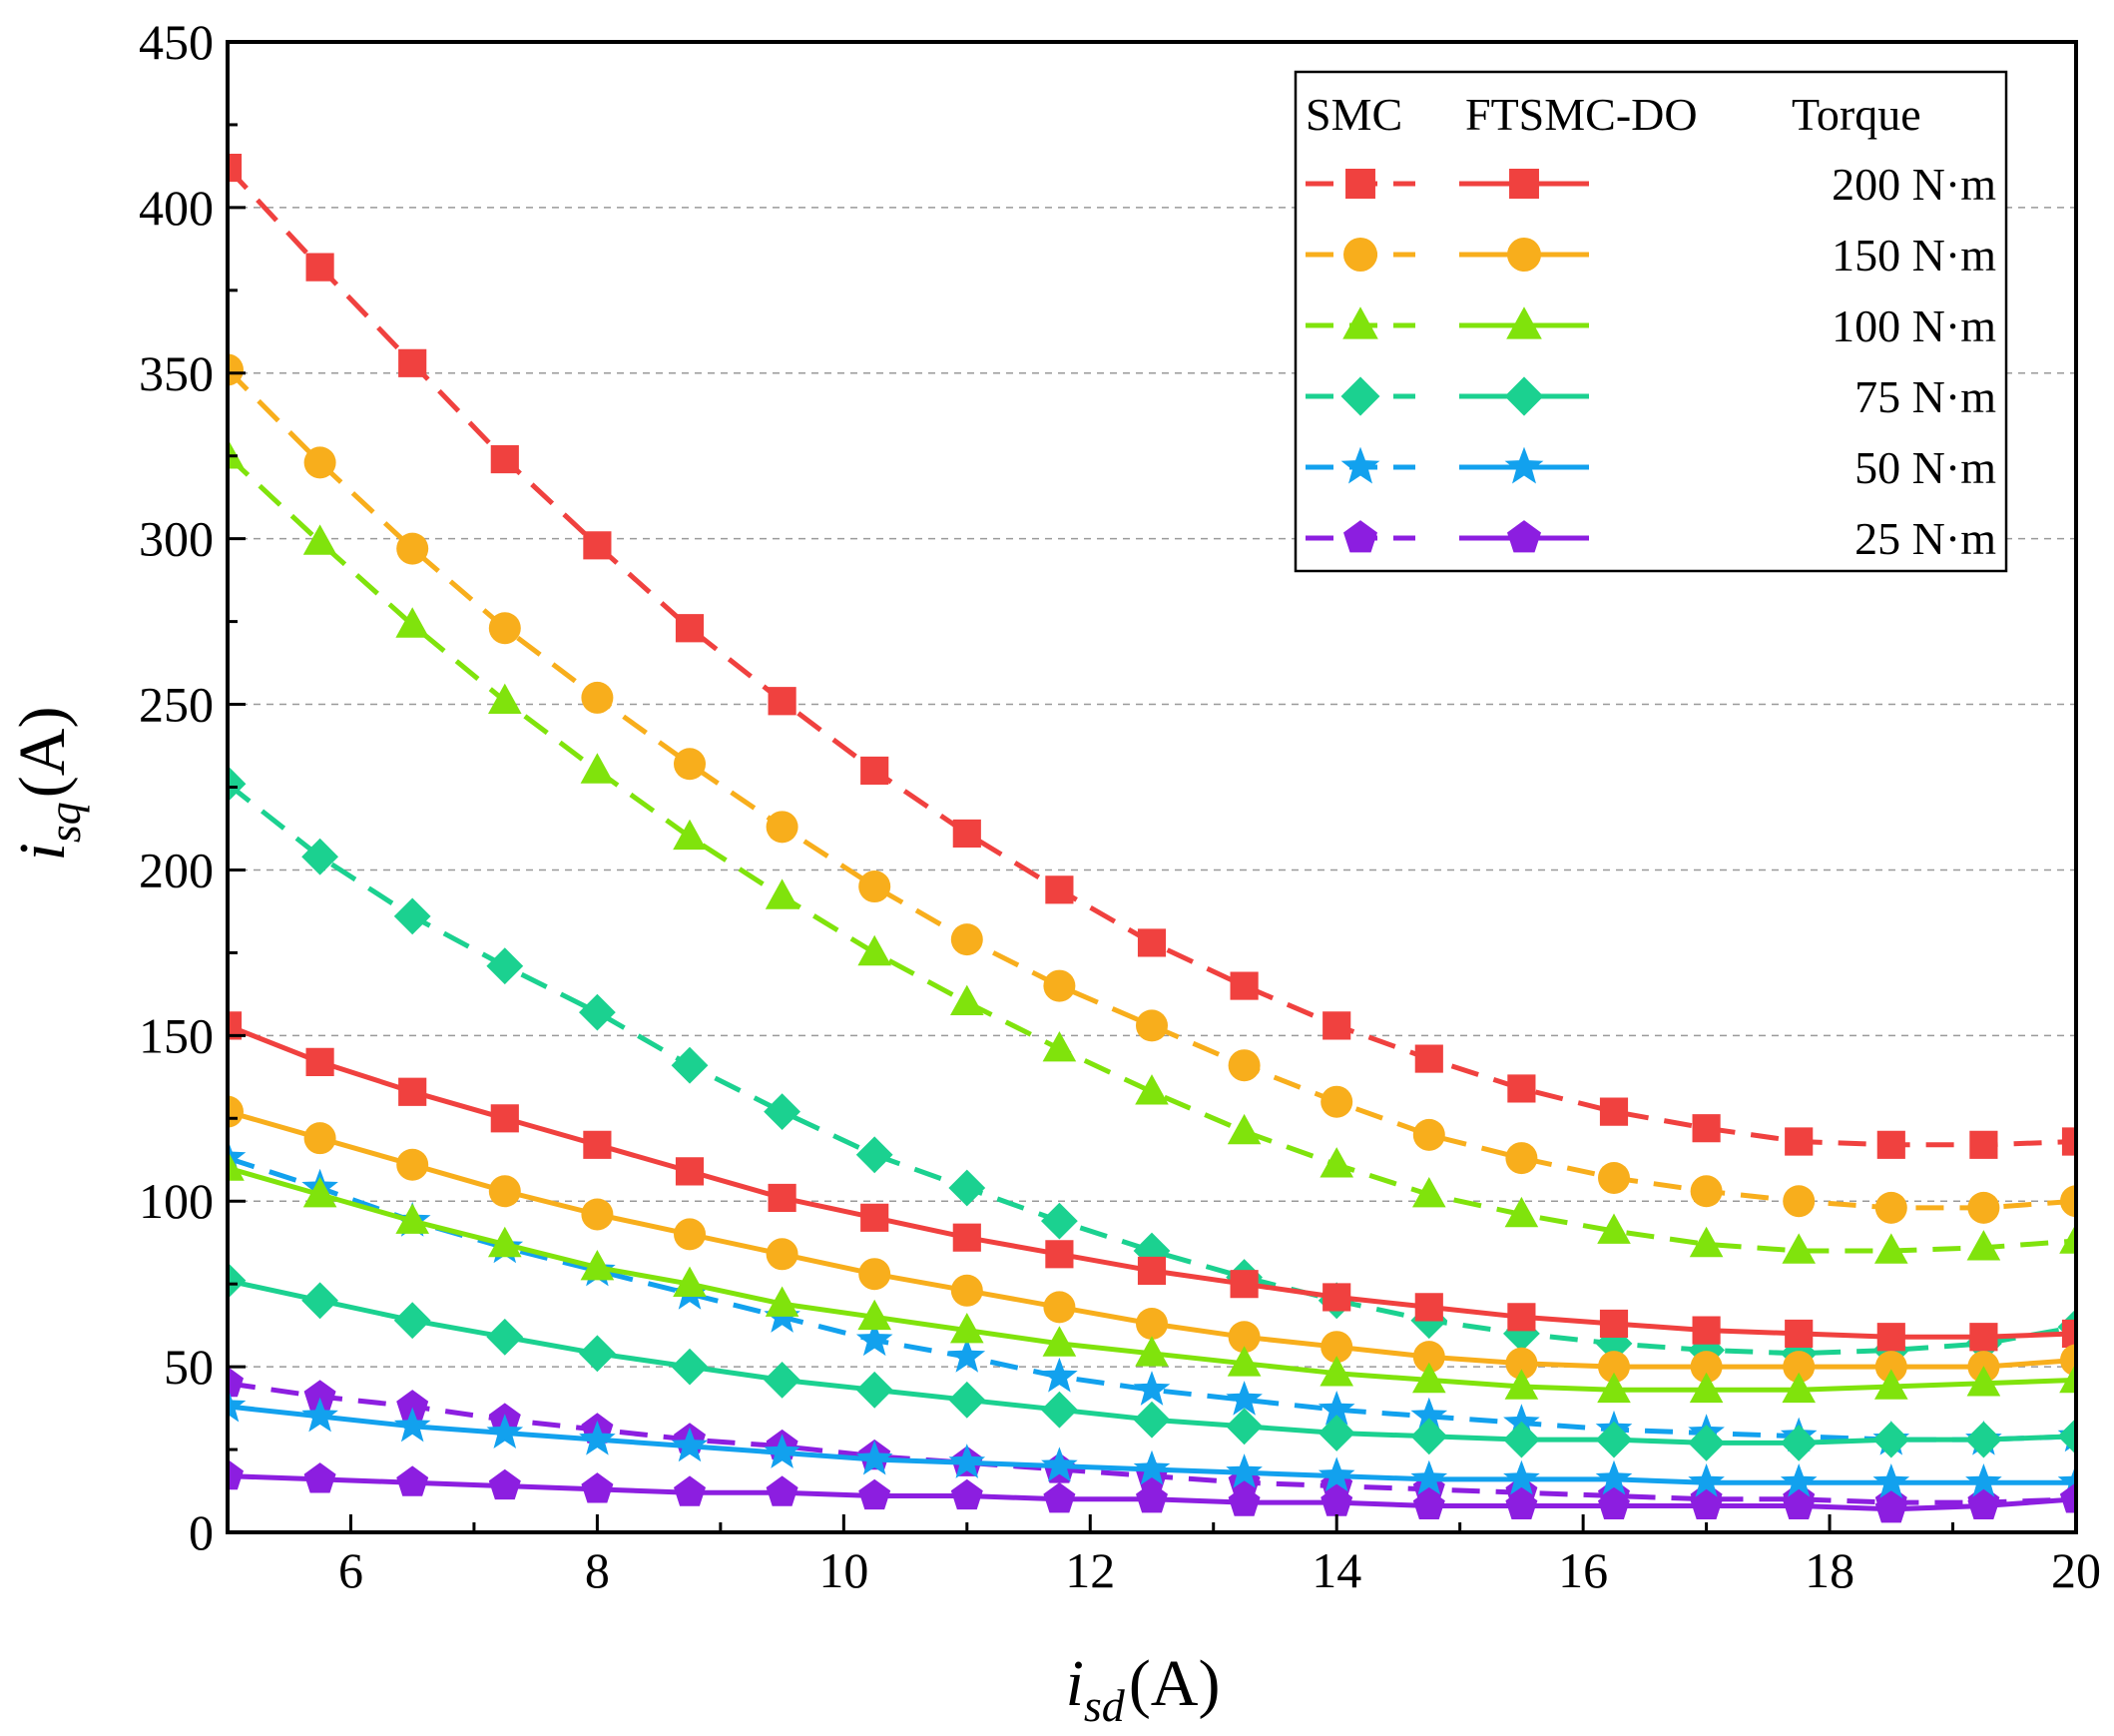 The image size is (2114, 1736). What do you see at coordinates (2076, 1570) in the screenshot?
I see `x-tick-label: 20` at bounding box center [2076, 1570].